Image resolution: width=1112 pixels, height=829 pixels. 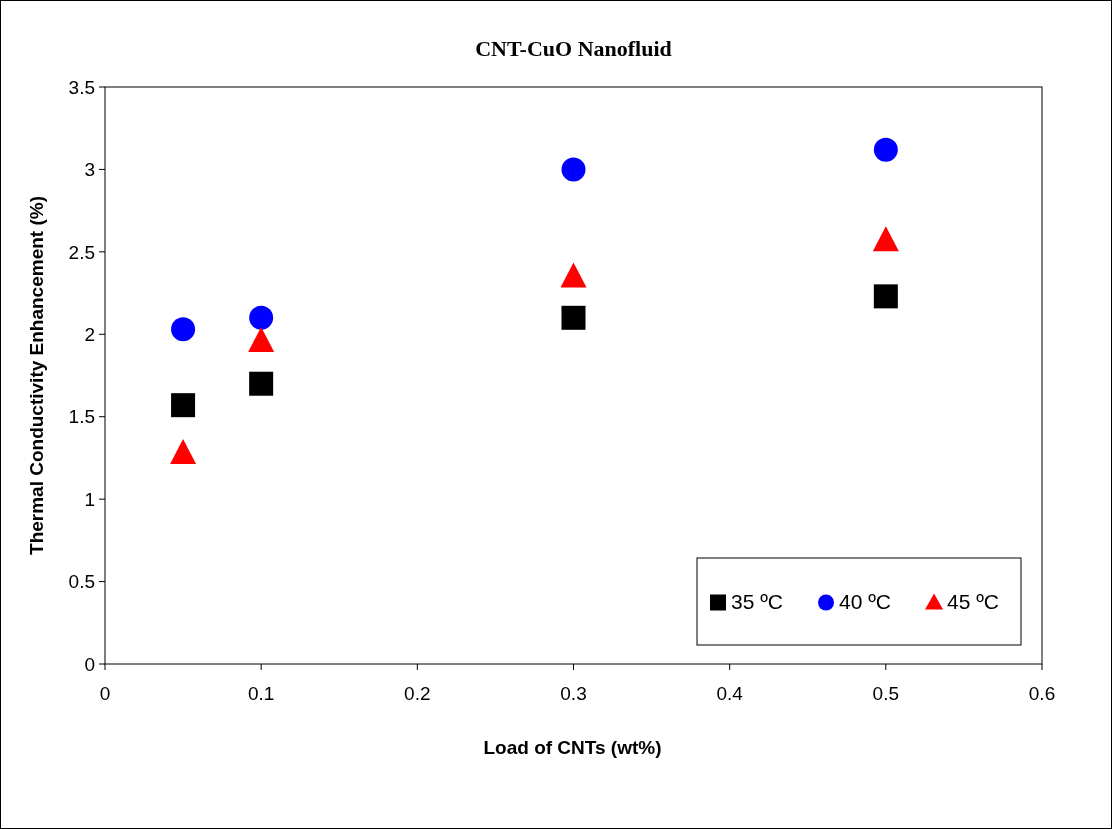 What do you see at coordinates (89, 334) in the screenshot?
I see `y-tick-label: 2` at bounding box center [89, 334].